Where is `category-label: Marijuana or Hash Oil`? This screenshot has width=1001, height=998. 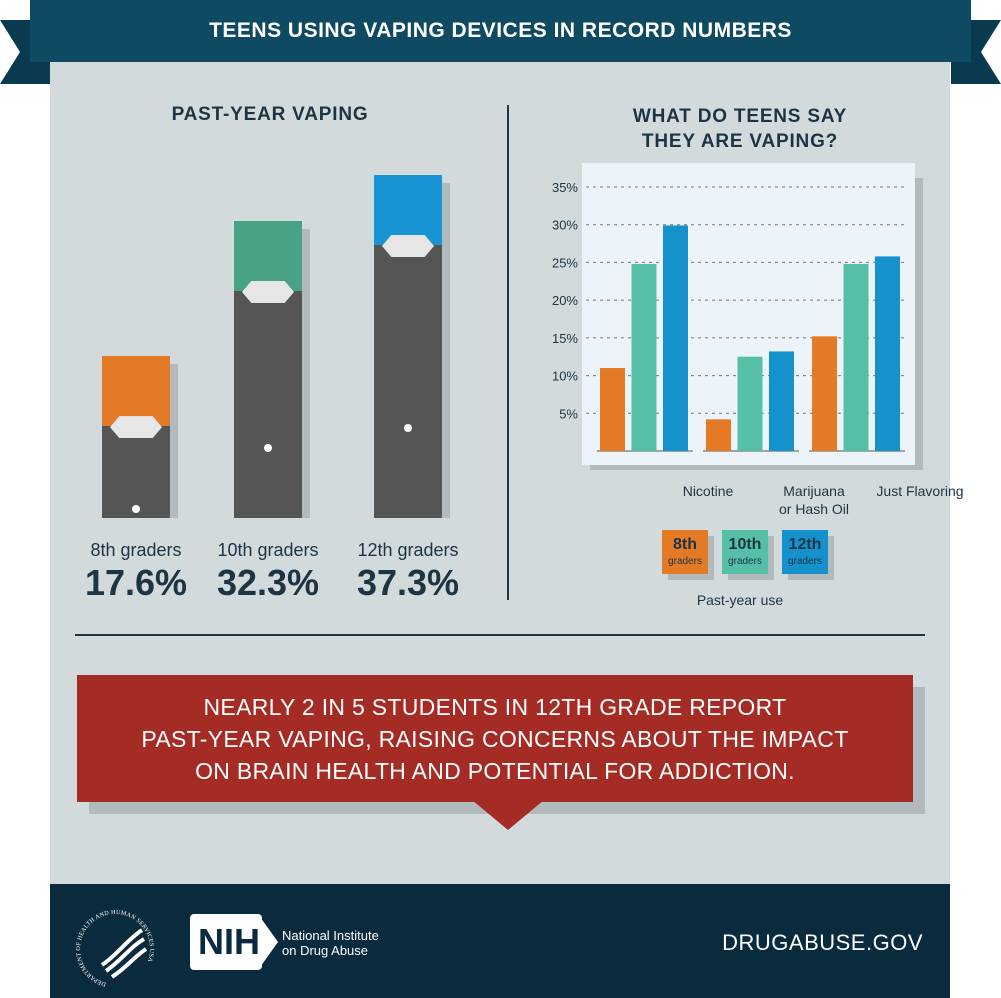
category-label: Marijuana or Hash Oil is located at coordinates (814, 500).